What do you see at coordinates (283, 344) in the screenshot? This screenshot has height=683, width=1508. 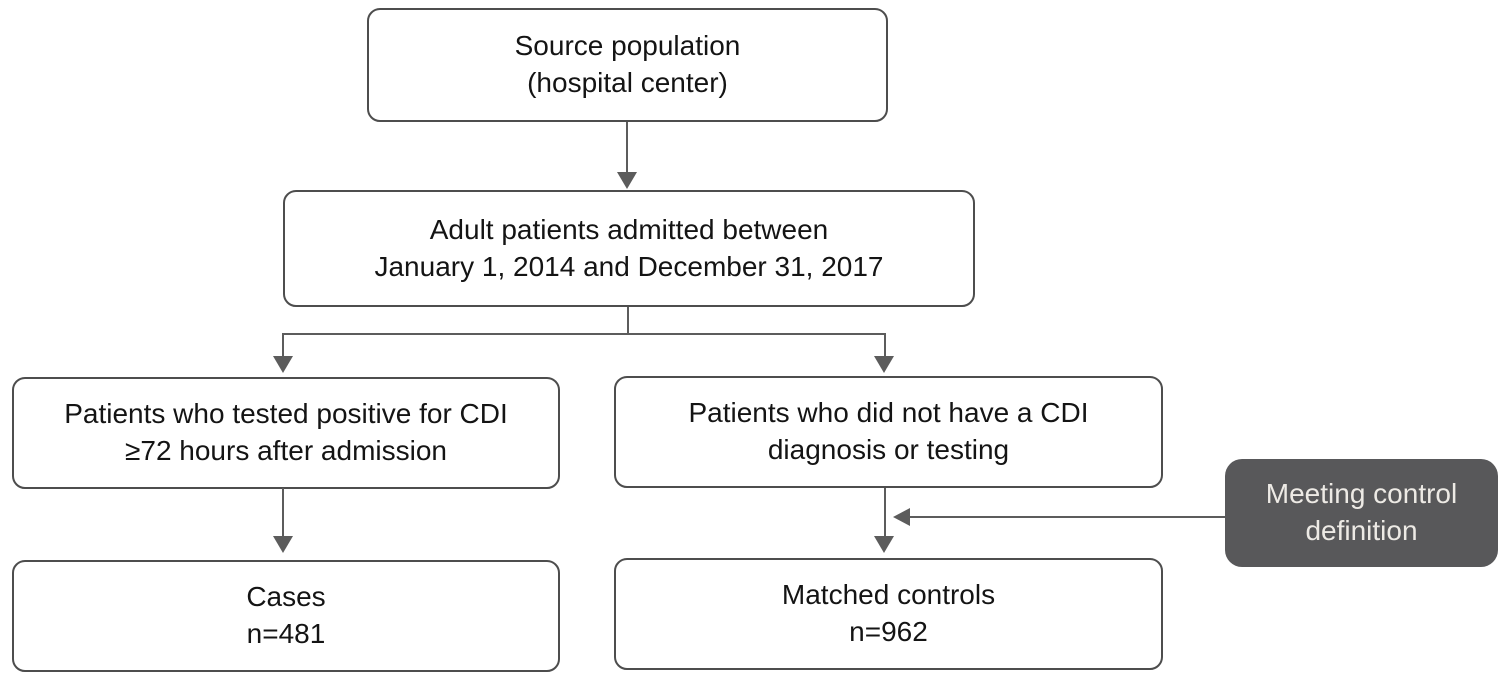 I see `connector-branch-to-cdi-positive` at bounding box center [283, 344].